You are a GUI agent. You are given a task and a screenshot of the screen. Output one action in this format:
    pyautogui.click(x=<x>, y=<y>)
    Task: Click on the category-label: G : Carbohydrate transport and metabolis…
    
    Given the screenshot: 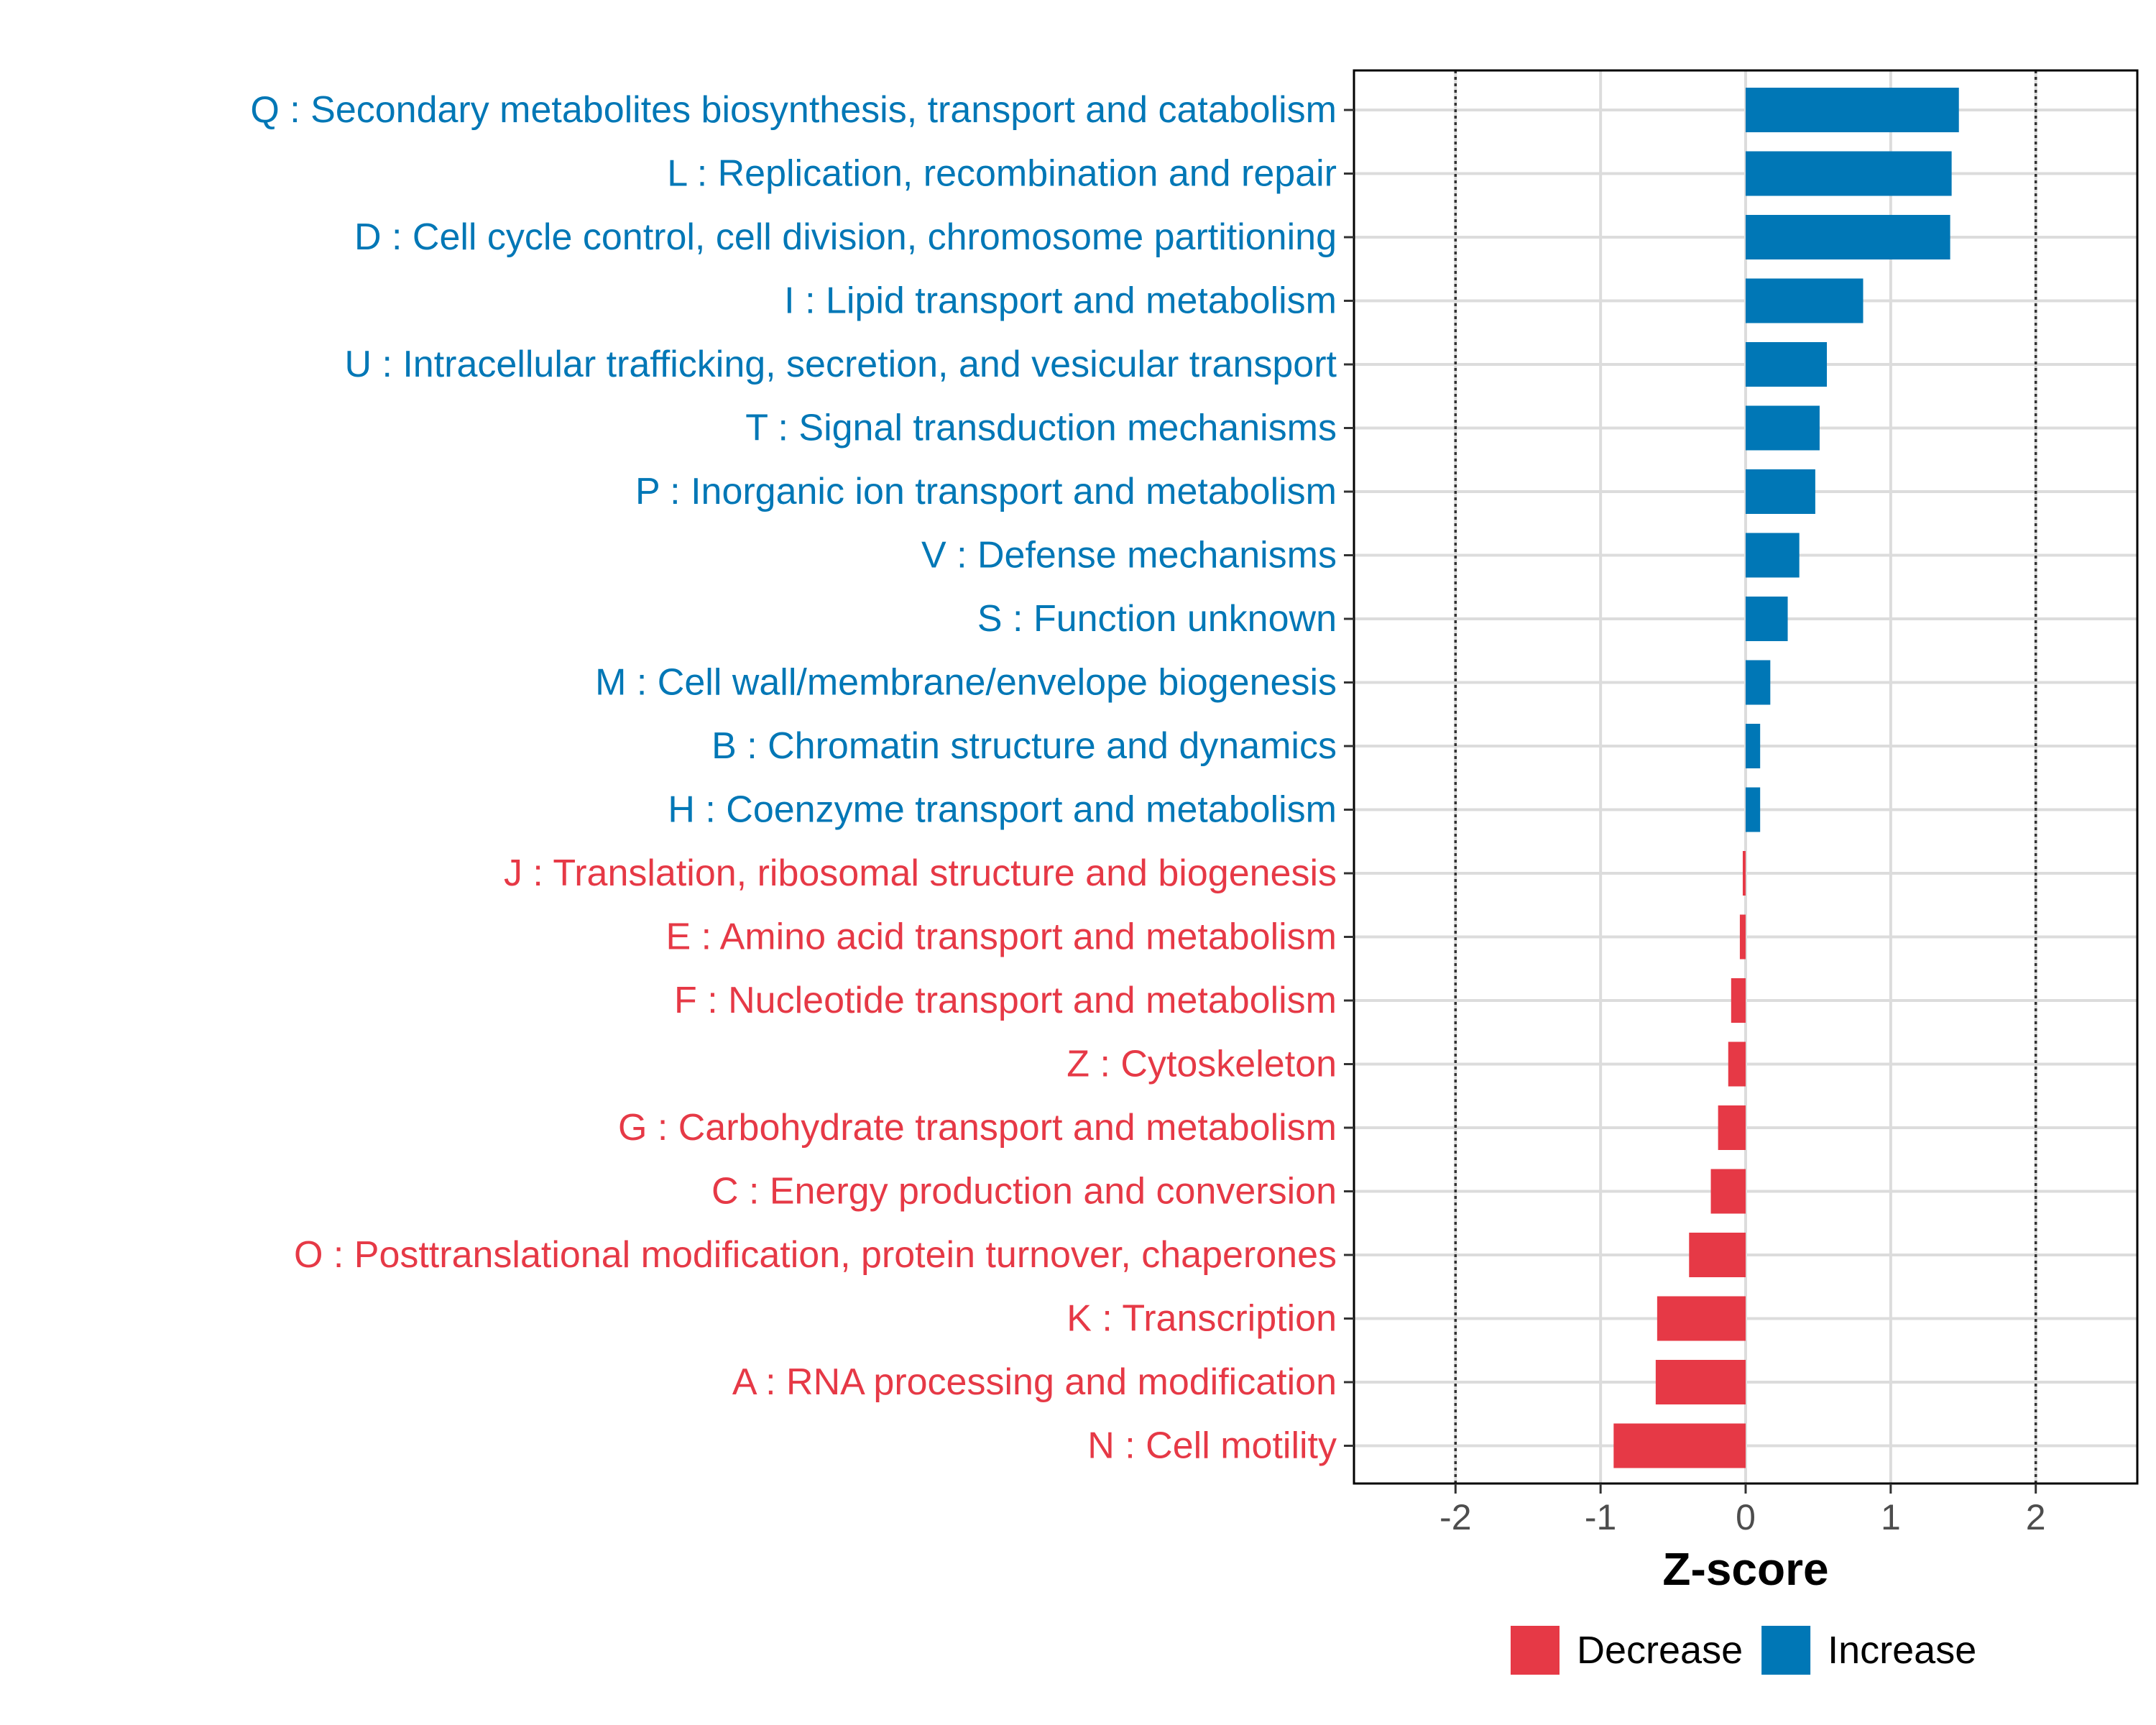 What is the action you would take?
    pyautogui.click(x=977, y=1128)
    